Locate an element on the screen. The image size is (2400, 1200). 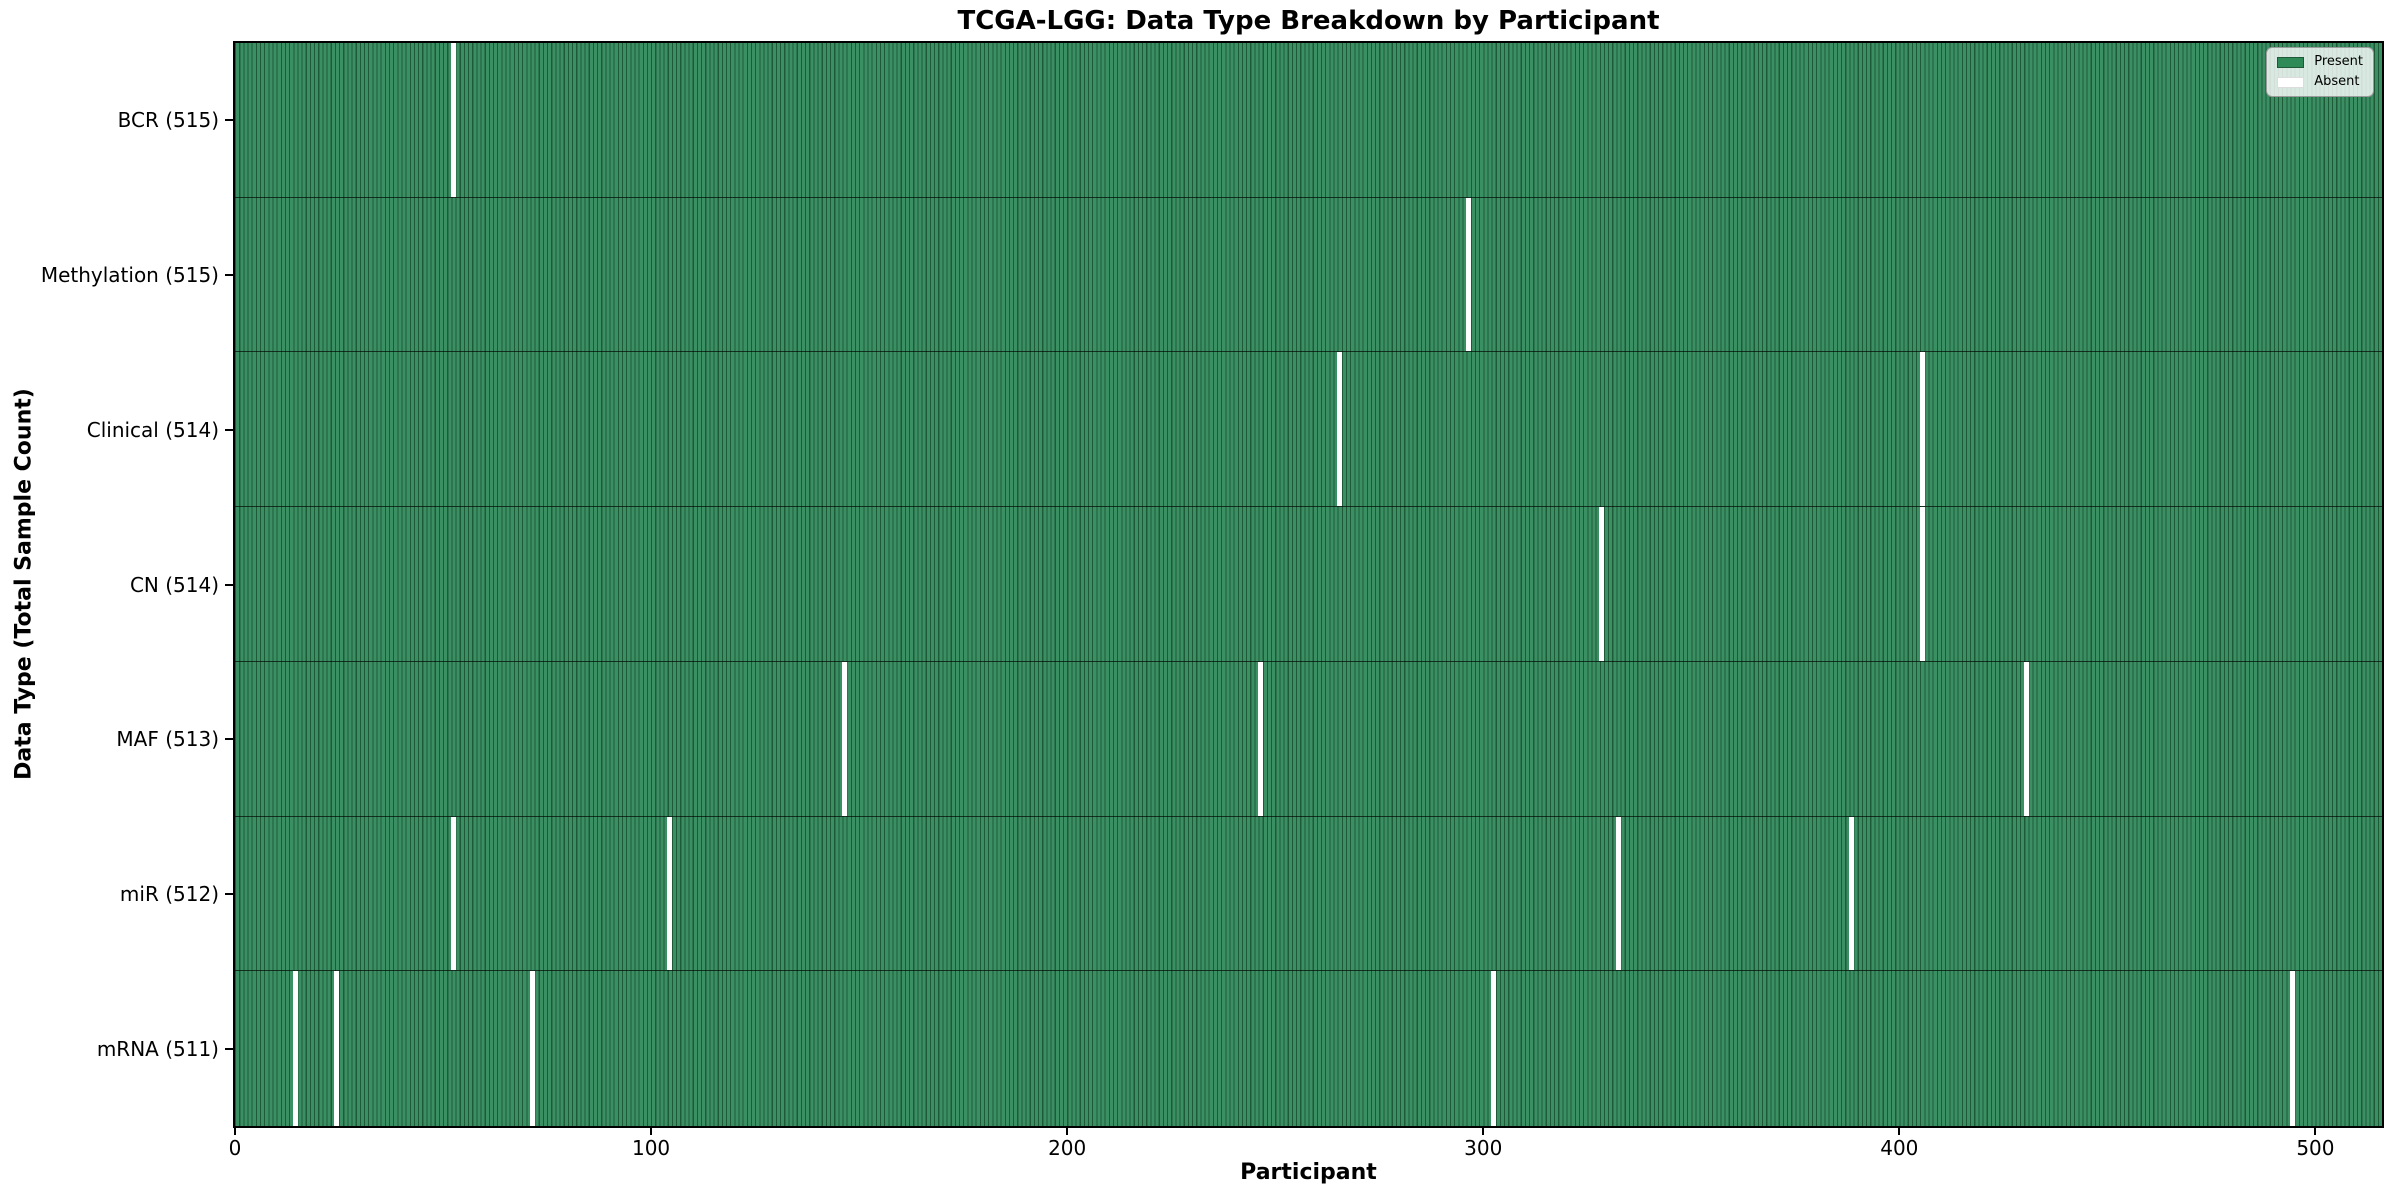
y-tick-label-bcr: BCR (515) is located at coordinates (168, 120).